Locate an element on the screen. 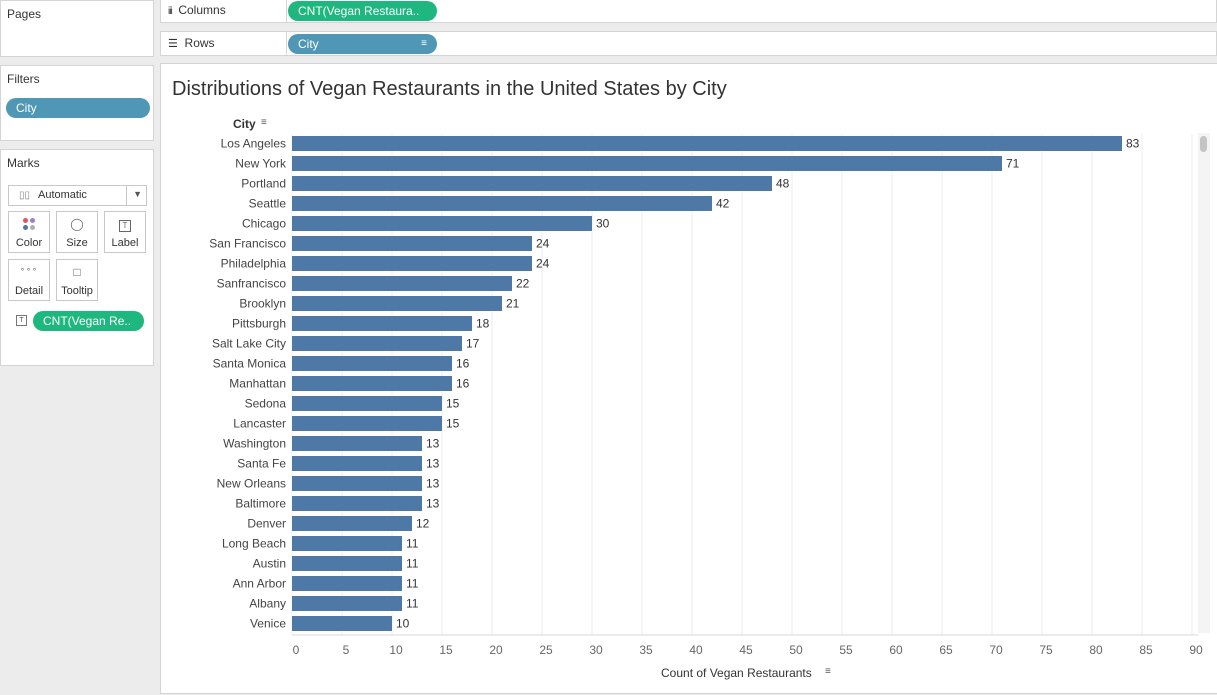 This screenshot has height=695, width=1217. color-button: Color is located at coordinates (29, 232).